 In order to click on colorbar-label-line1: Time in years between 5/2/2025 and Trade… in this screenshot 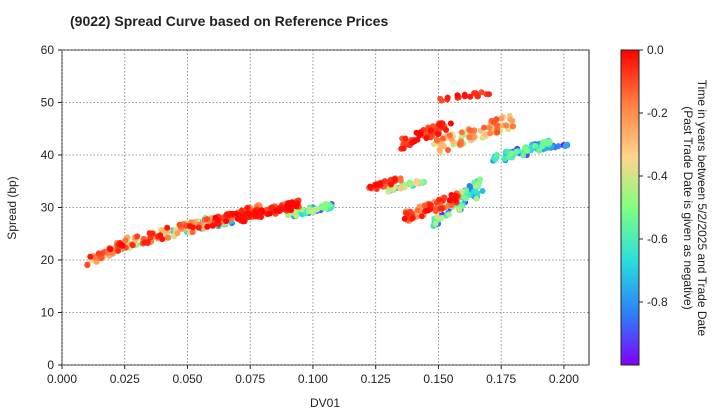, I will do `click(702, 208)`.